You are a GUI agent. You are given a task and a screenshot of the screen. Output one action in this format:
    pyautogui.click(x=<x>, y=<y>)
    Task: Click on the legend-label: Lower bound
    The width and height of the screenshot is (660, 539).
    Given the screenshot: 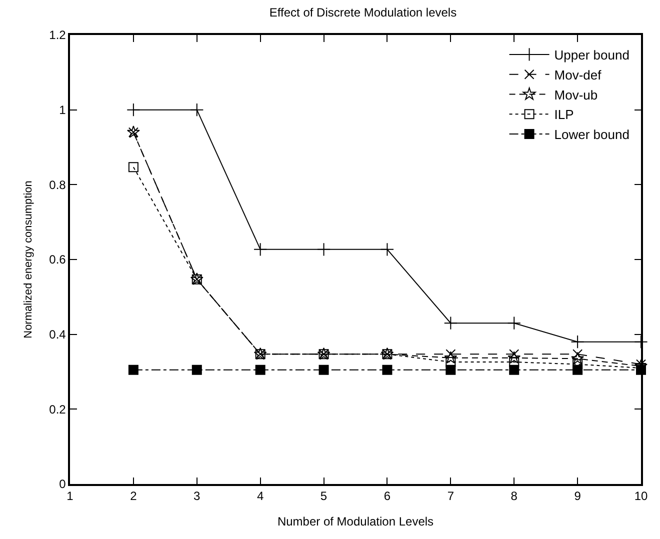 What is the action you would take?
    pyautogui.click(x=592, y=134)
    